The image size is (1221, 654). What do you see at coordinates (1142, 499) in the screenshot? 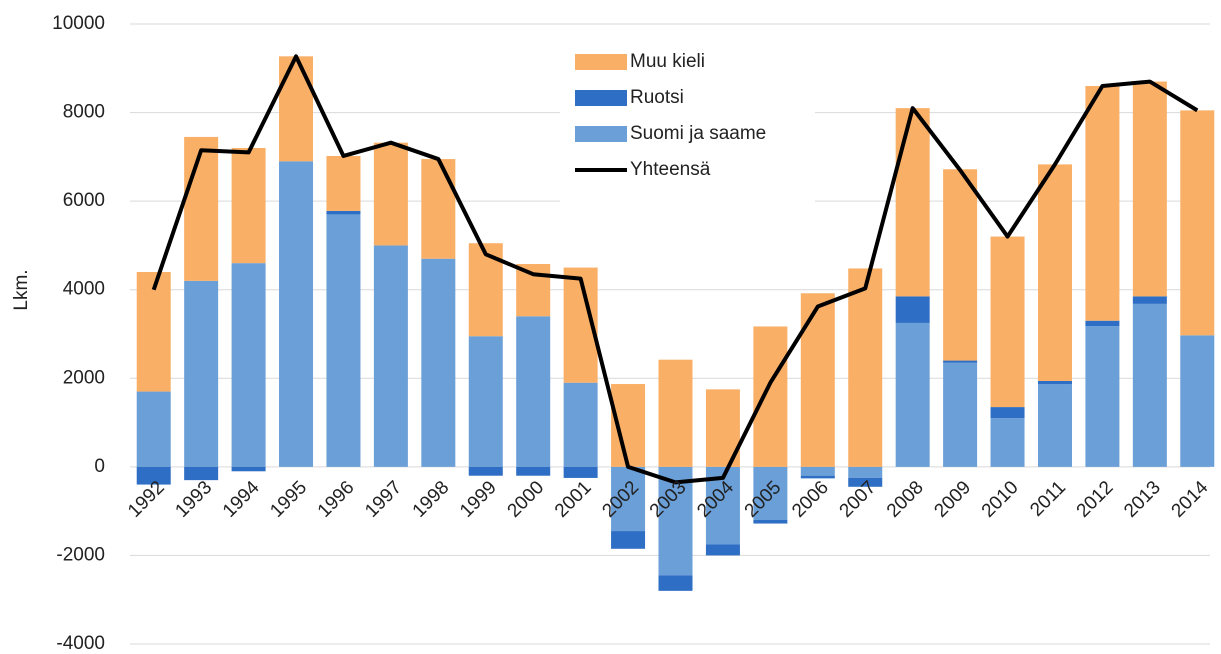
I see `x-tick-label: 2013` at bounding box center [1142, 499].